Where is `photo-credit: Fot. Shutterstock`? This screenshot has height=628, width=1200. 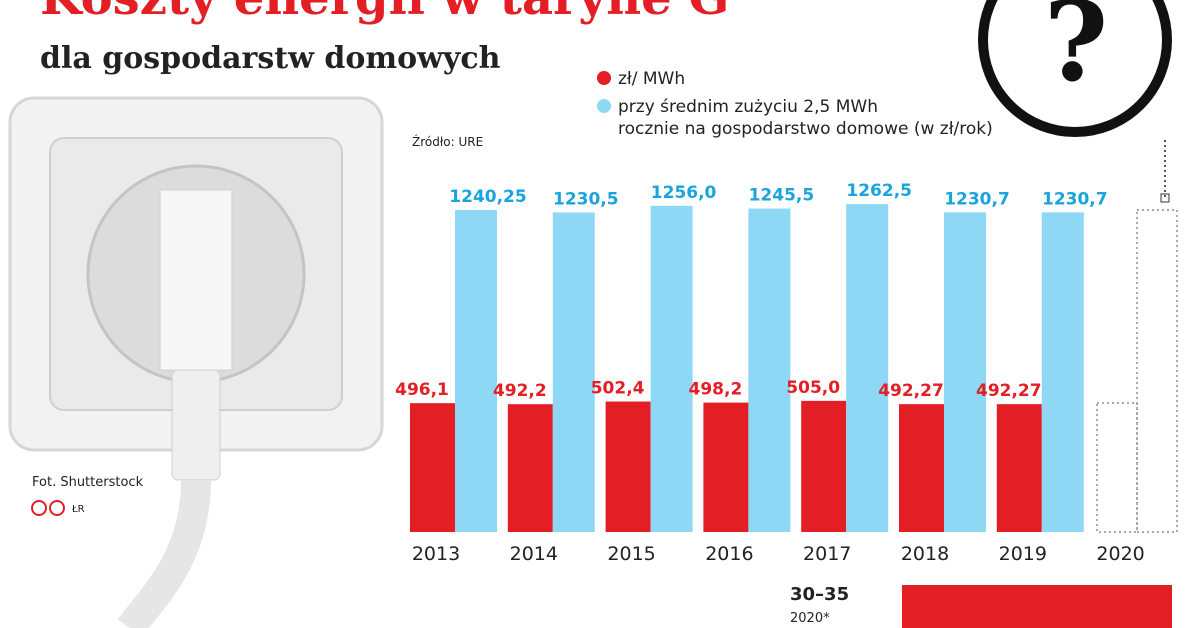
photo-credit: Fot. Shutterstock is located at coordinates (88, 482).